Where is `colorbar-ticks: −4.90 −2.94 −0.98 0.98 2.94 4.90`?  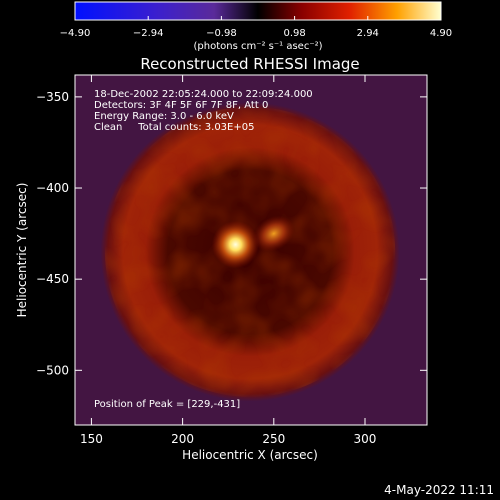
colorbar-ticks: −4.90 −2.94 −0.98 0.98 2.94 4.90 is located at coordinates (256, 27).